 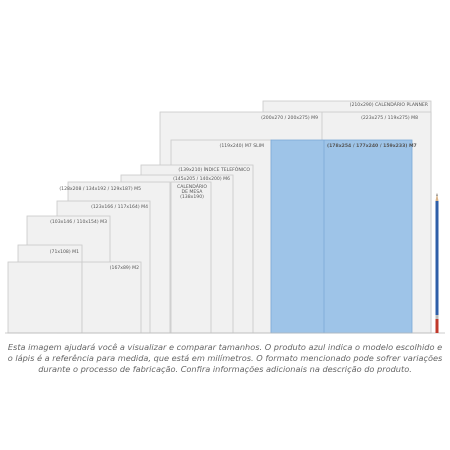 I want to click on label: (71x108) M1, so click(x=64, y=252).